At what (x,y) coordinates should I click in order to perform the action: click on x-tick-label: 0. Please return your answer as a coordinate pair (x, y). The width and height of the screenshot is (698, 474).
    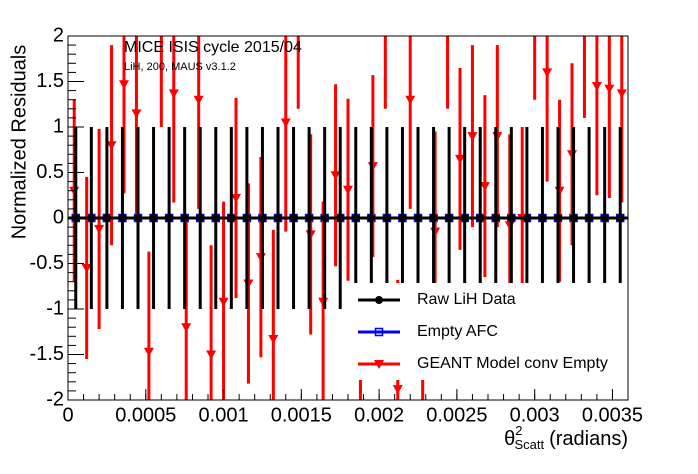
    Looking at the image, I should click on (67, 415).